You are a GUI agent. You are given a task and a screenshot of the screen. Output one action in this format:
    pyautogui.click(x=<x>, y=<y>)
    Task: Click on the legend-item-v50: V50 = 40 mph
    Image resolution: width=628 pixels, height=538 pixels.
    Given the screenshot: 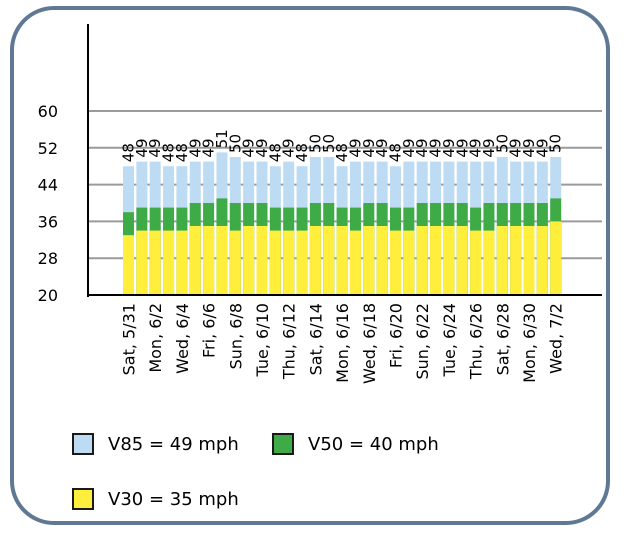 What is the action you would take?
    pyautogui.click(x=355, y=444)
    